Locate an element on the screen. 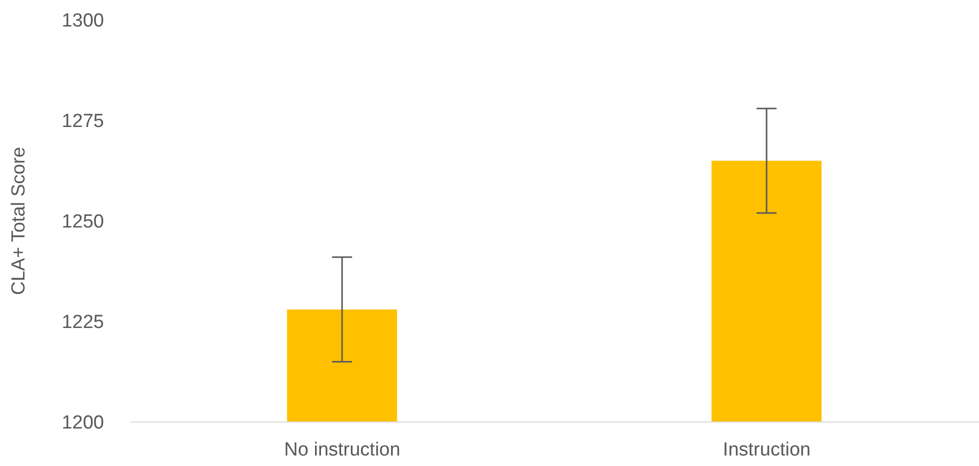 The height and width of the screenshot is (466, 979). y-tick-label: 1250 is located at coordinates (83, 222).